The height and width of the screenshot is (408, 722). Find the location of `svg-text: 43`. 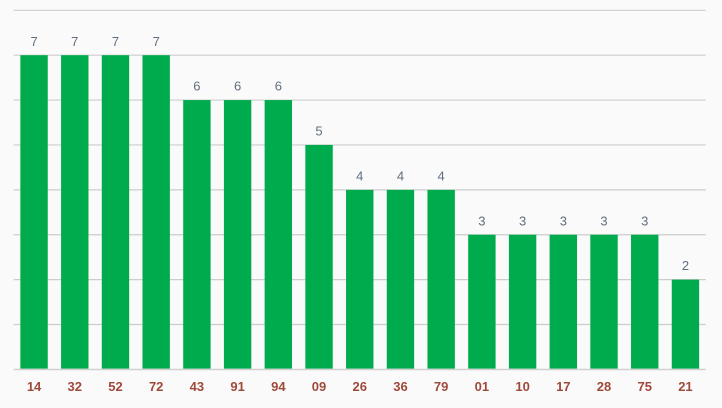

svg-text: 43 is located at coordinates (197, 386).